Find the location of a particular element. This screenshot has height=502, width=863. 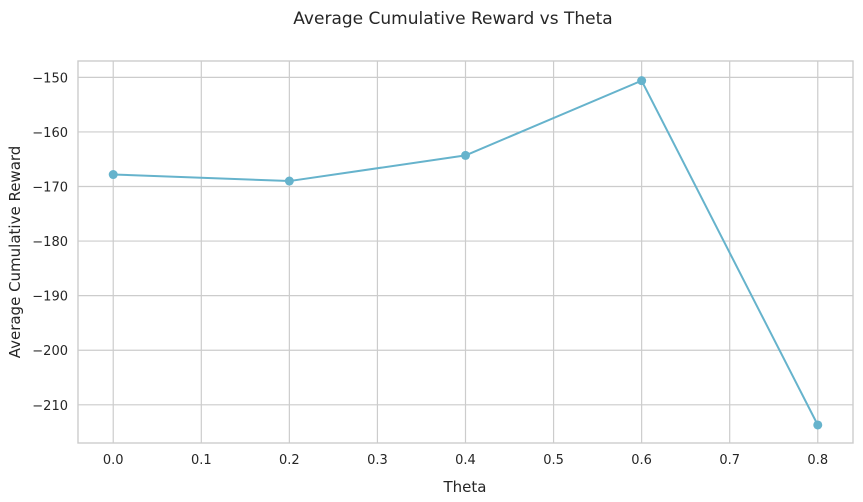

x-tick-label: 0.1 is located at coordinates (201, 460).